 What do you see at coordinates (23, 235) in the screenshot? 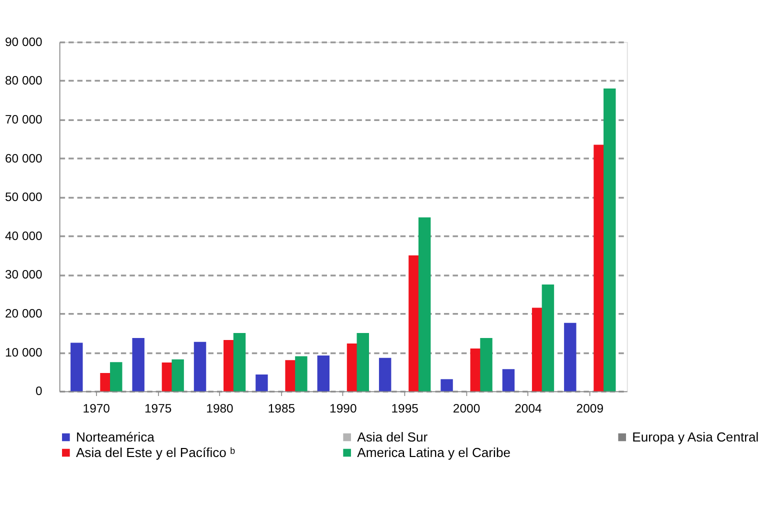
I see `y-tick-label: 40 000` at bounding box center [23, 235].